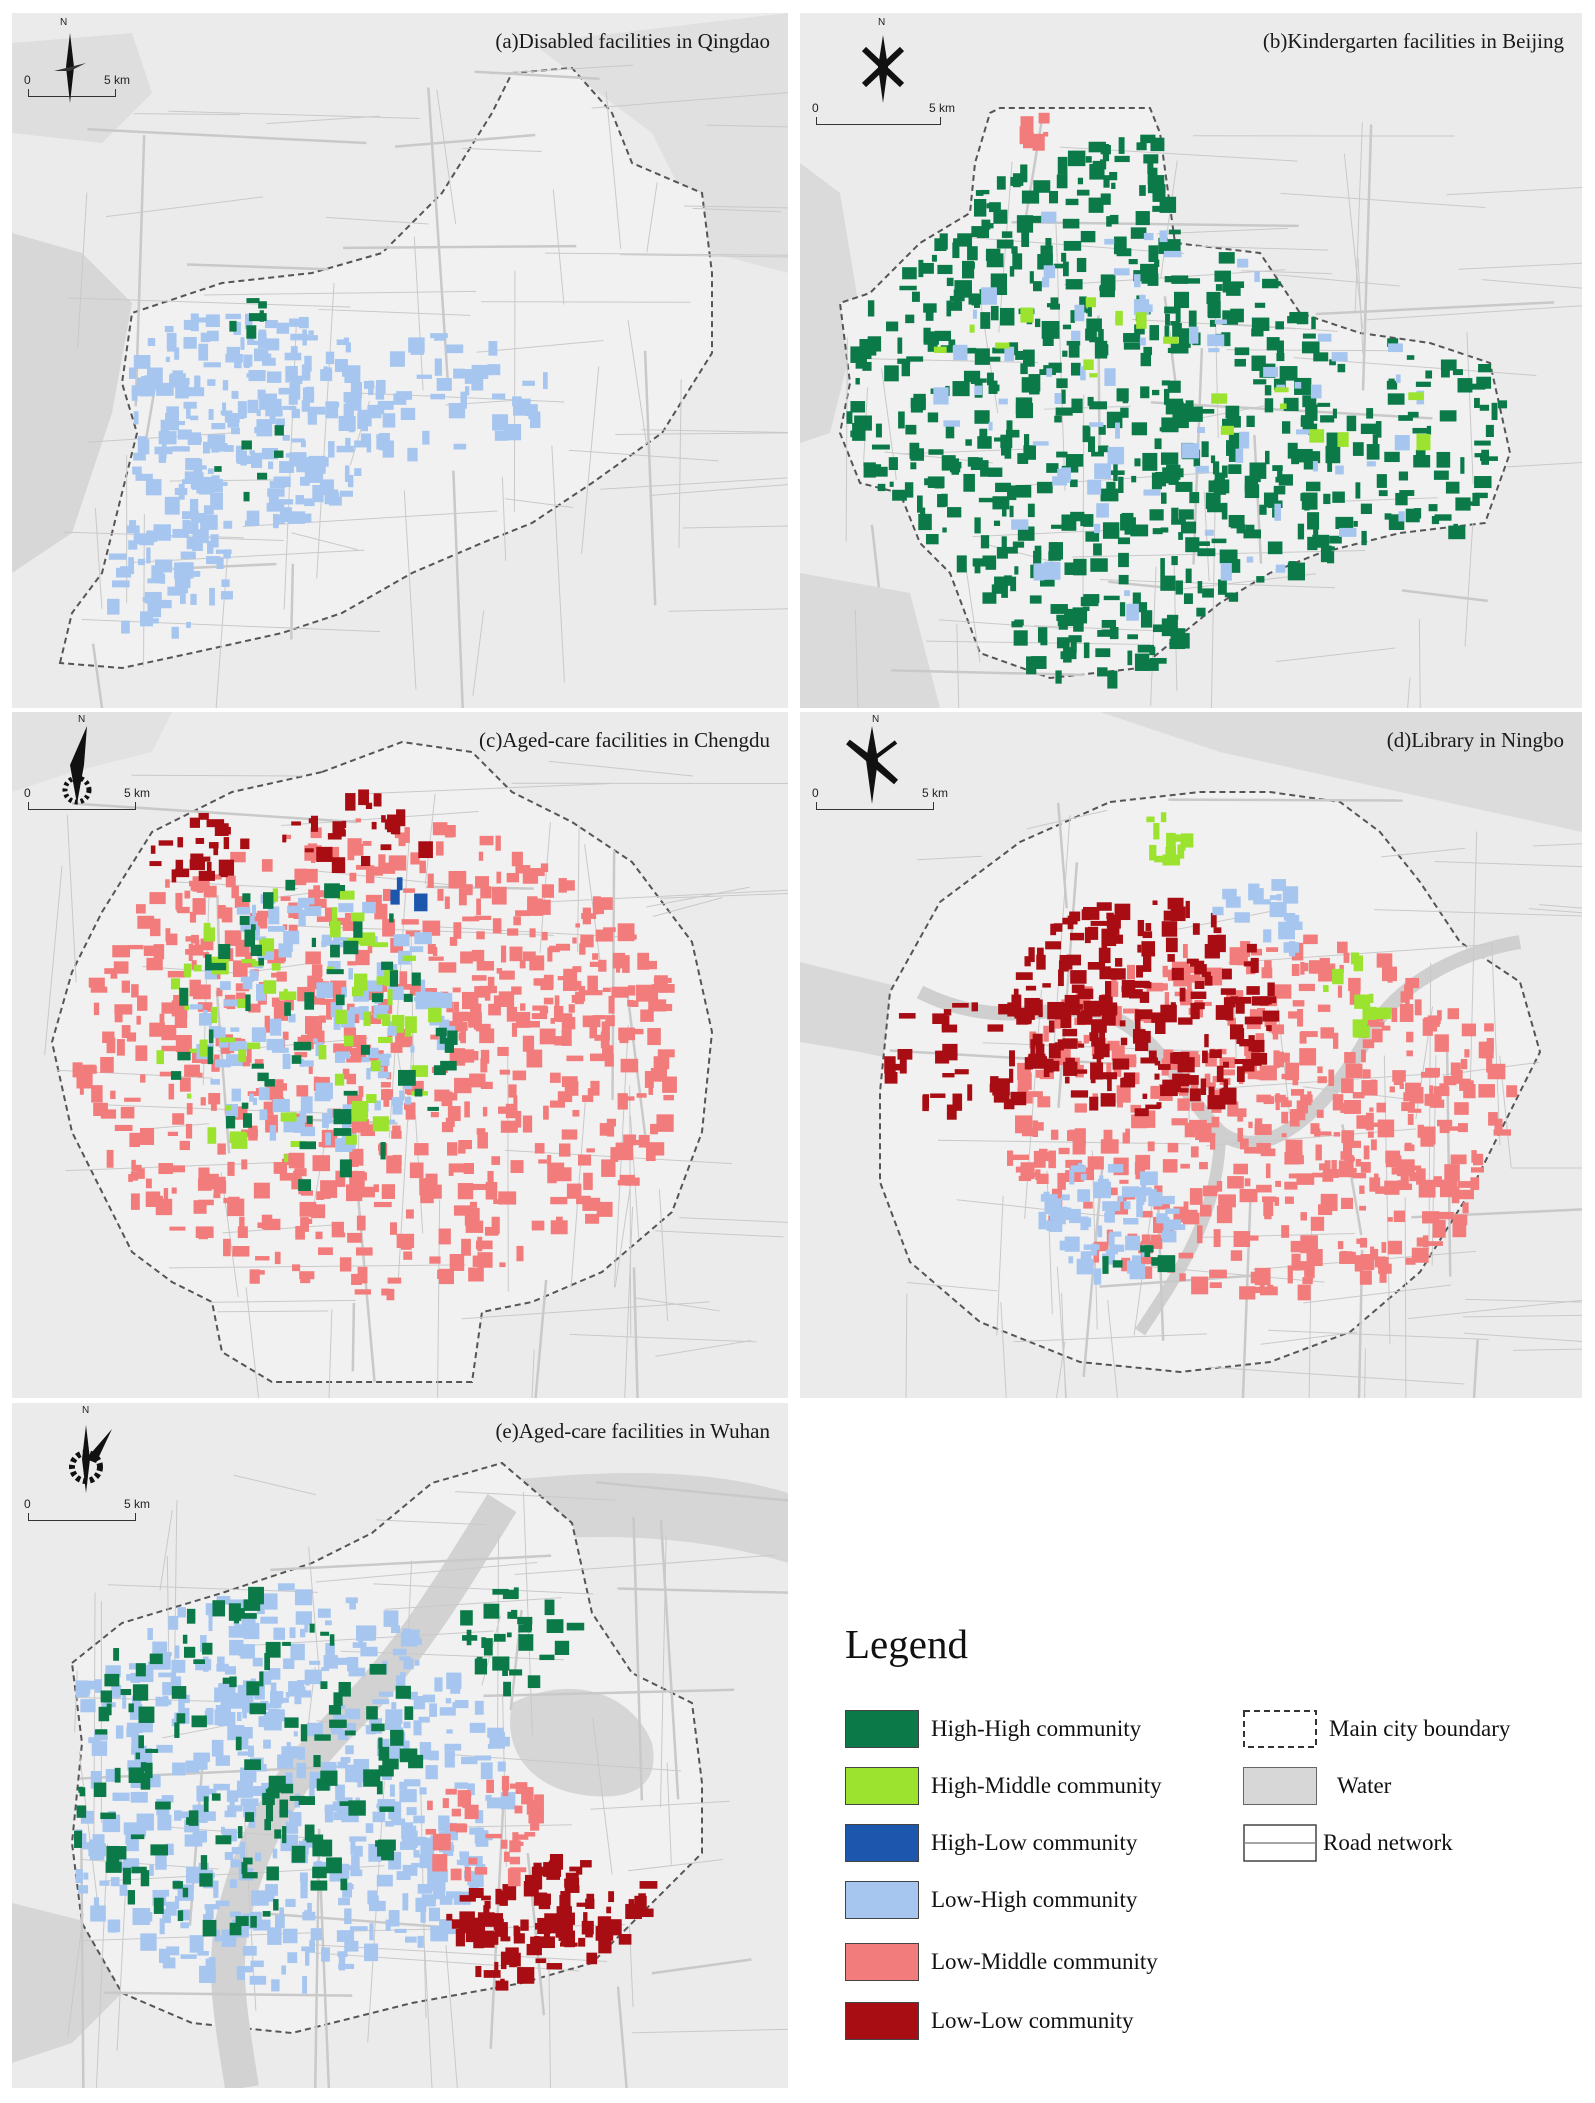 Image resolution: width=1595 pixels, height=2103 pixels. What do you see at coordinates (242, 1055) in the screenshot?
I see `community-patch-high-middle` at bounding box center [242, 1055].